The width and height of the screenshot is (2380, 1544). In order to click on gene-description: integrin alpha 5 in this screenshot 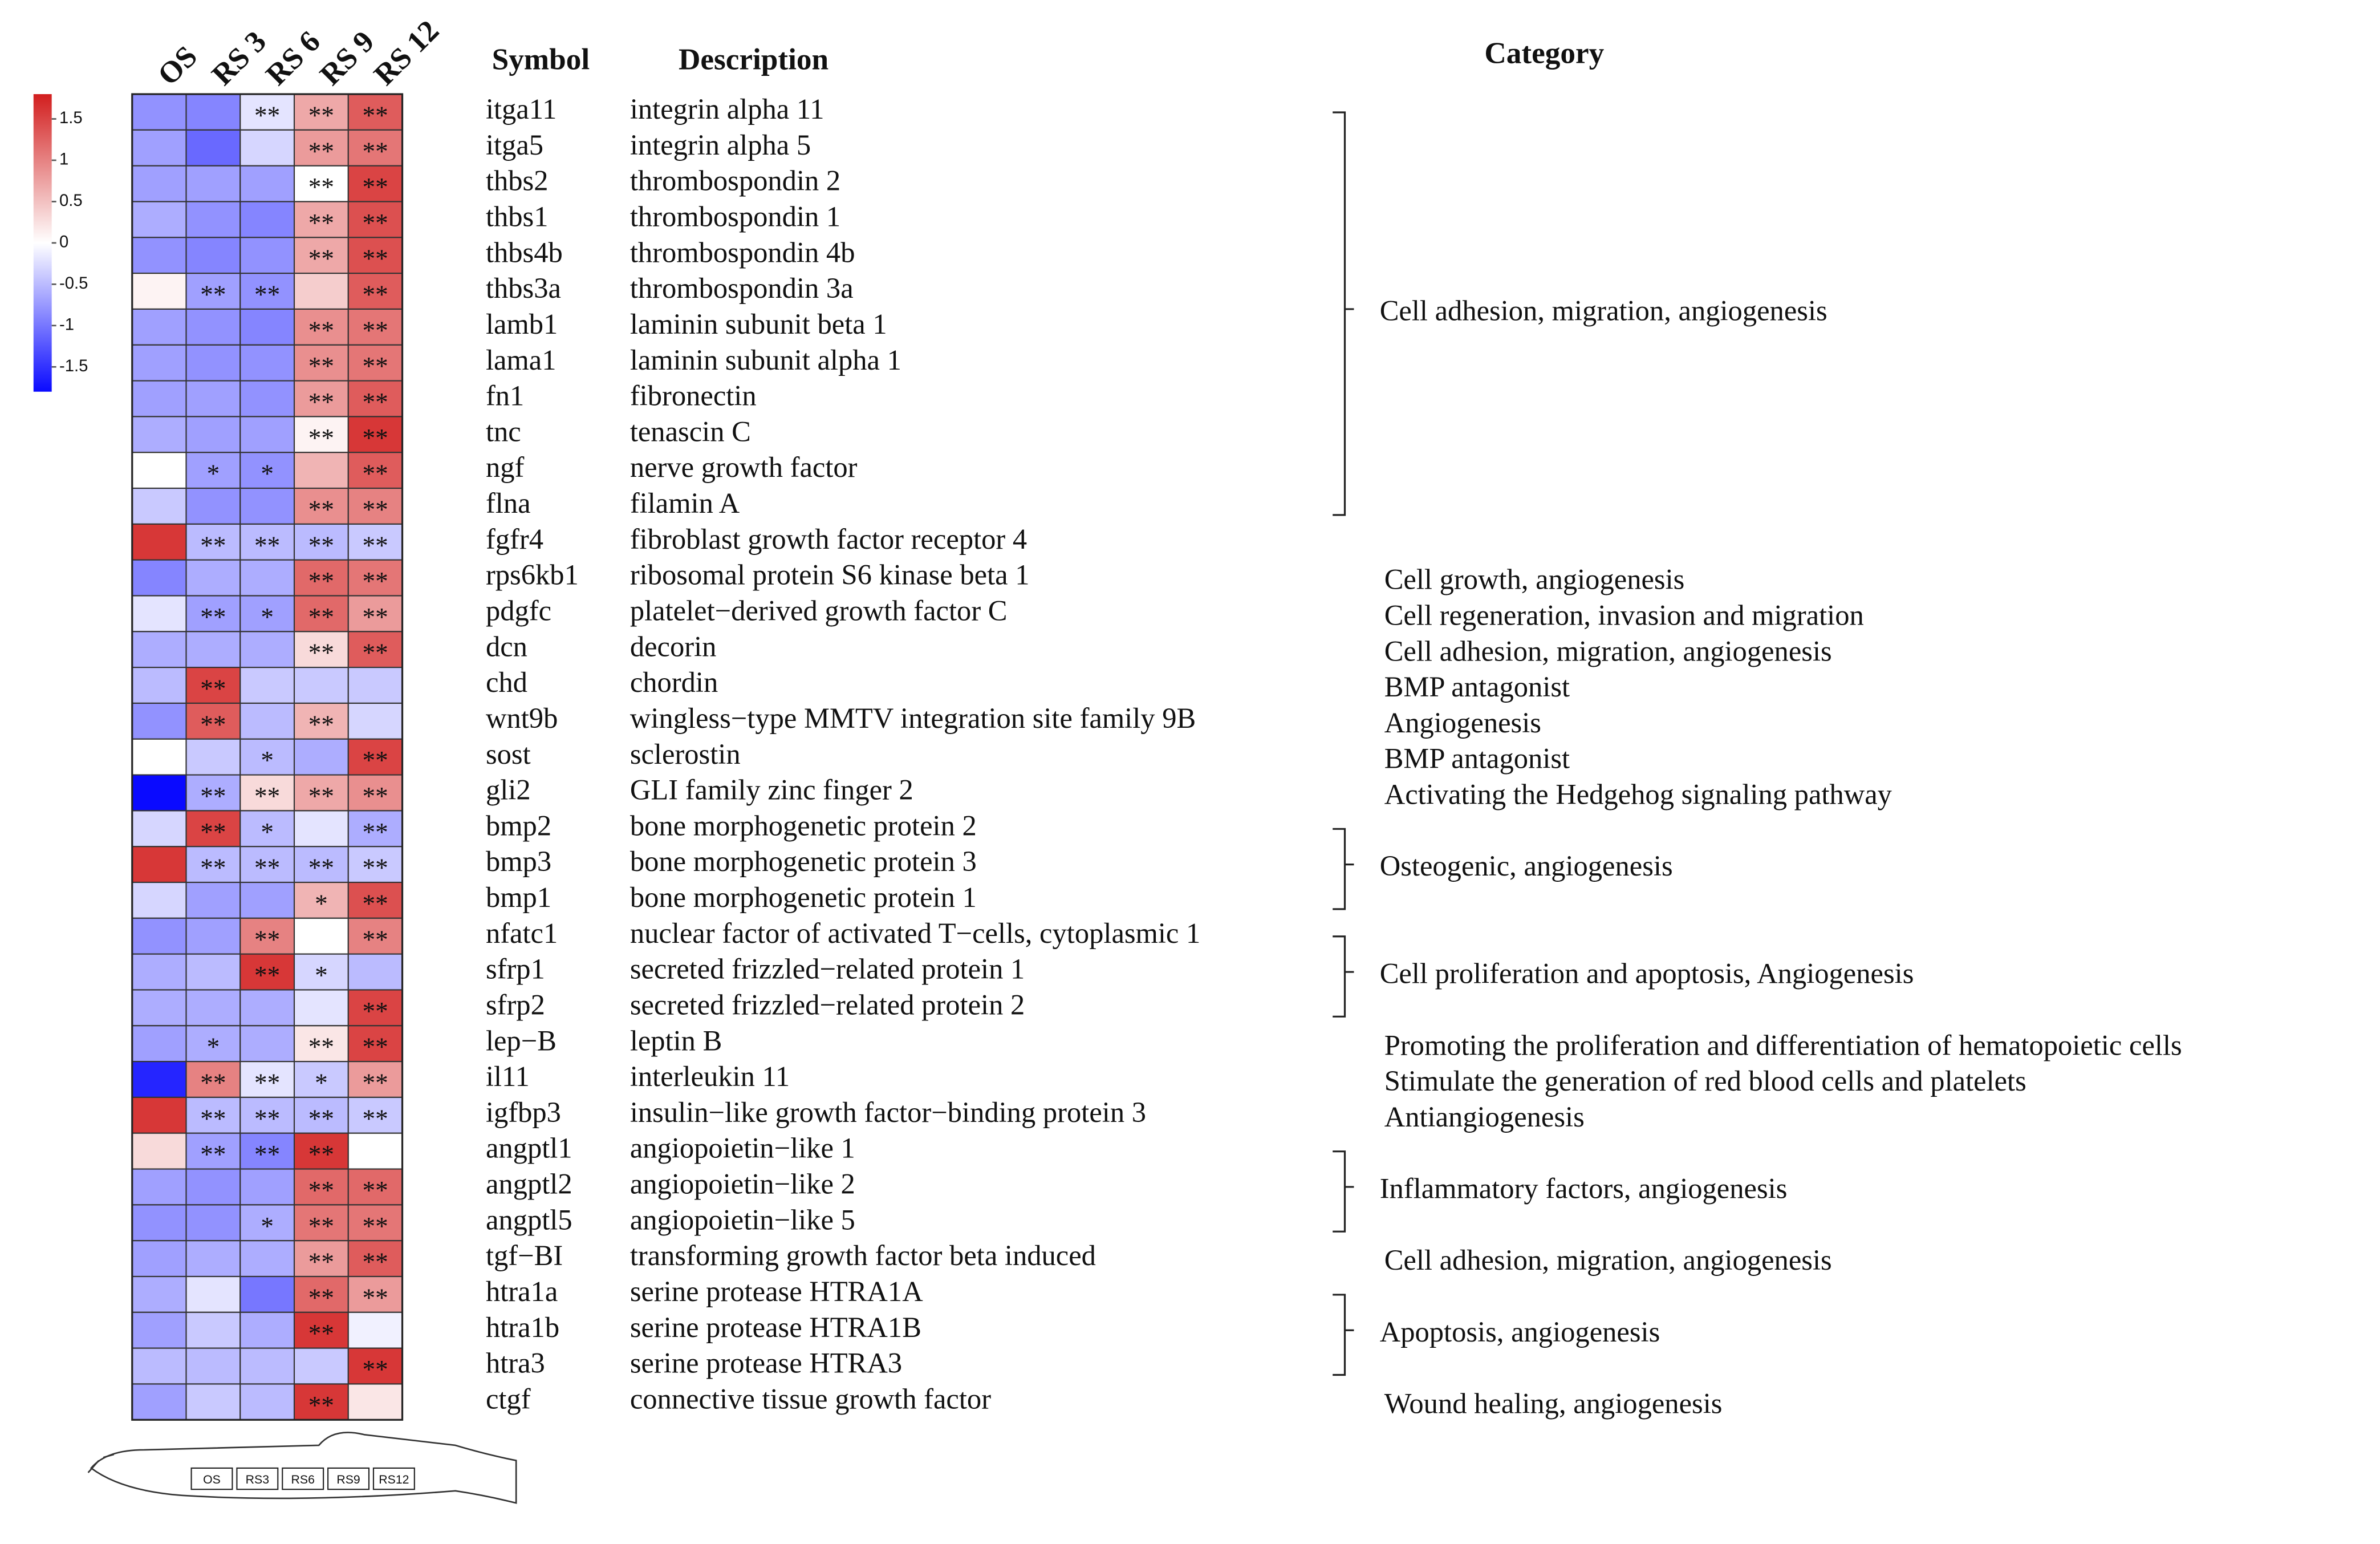, I will do `click(720, 145)`.